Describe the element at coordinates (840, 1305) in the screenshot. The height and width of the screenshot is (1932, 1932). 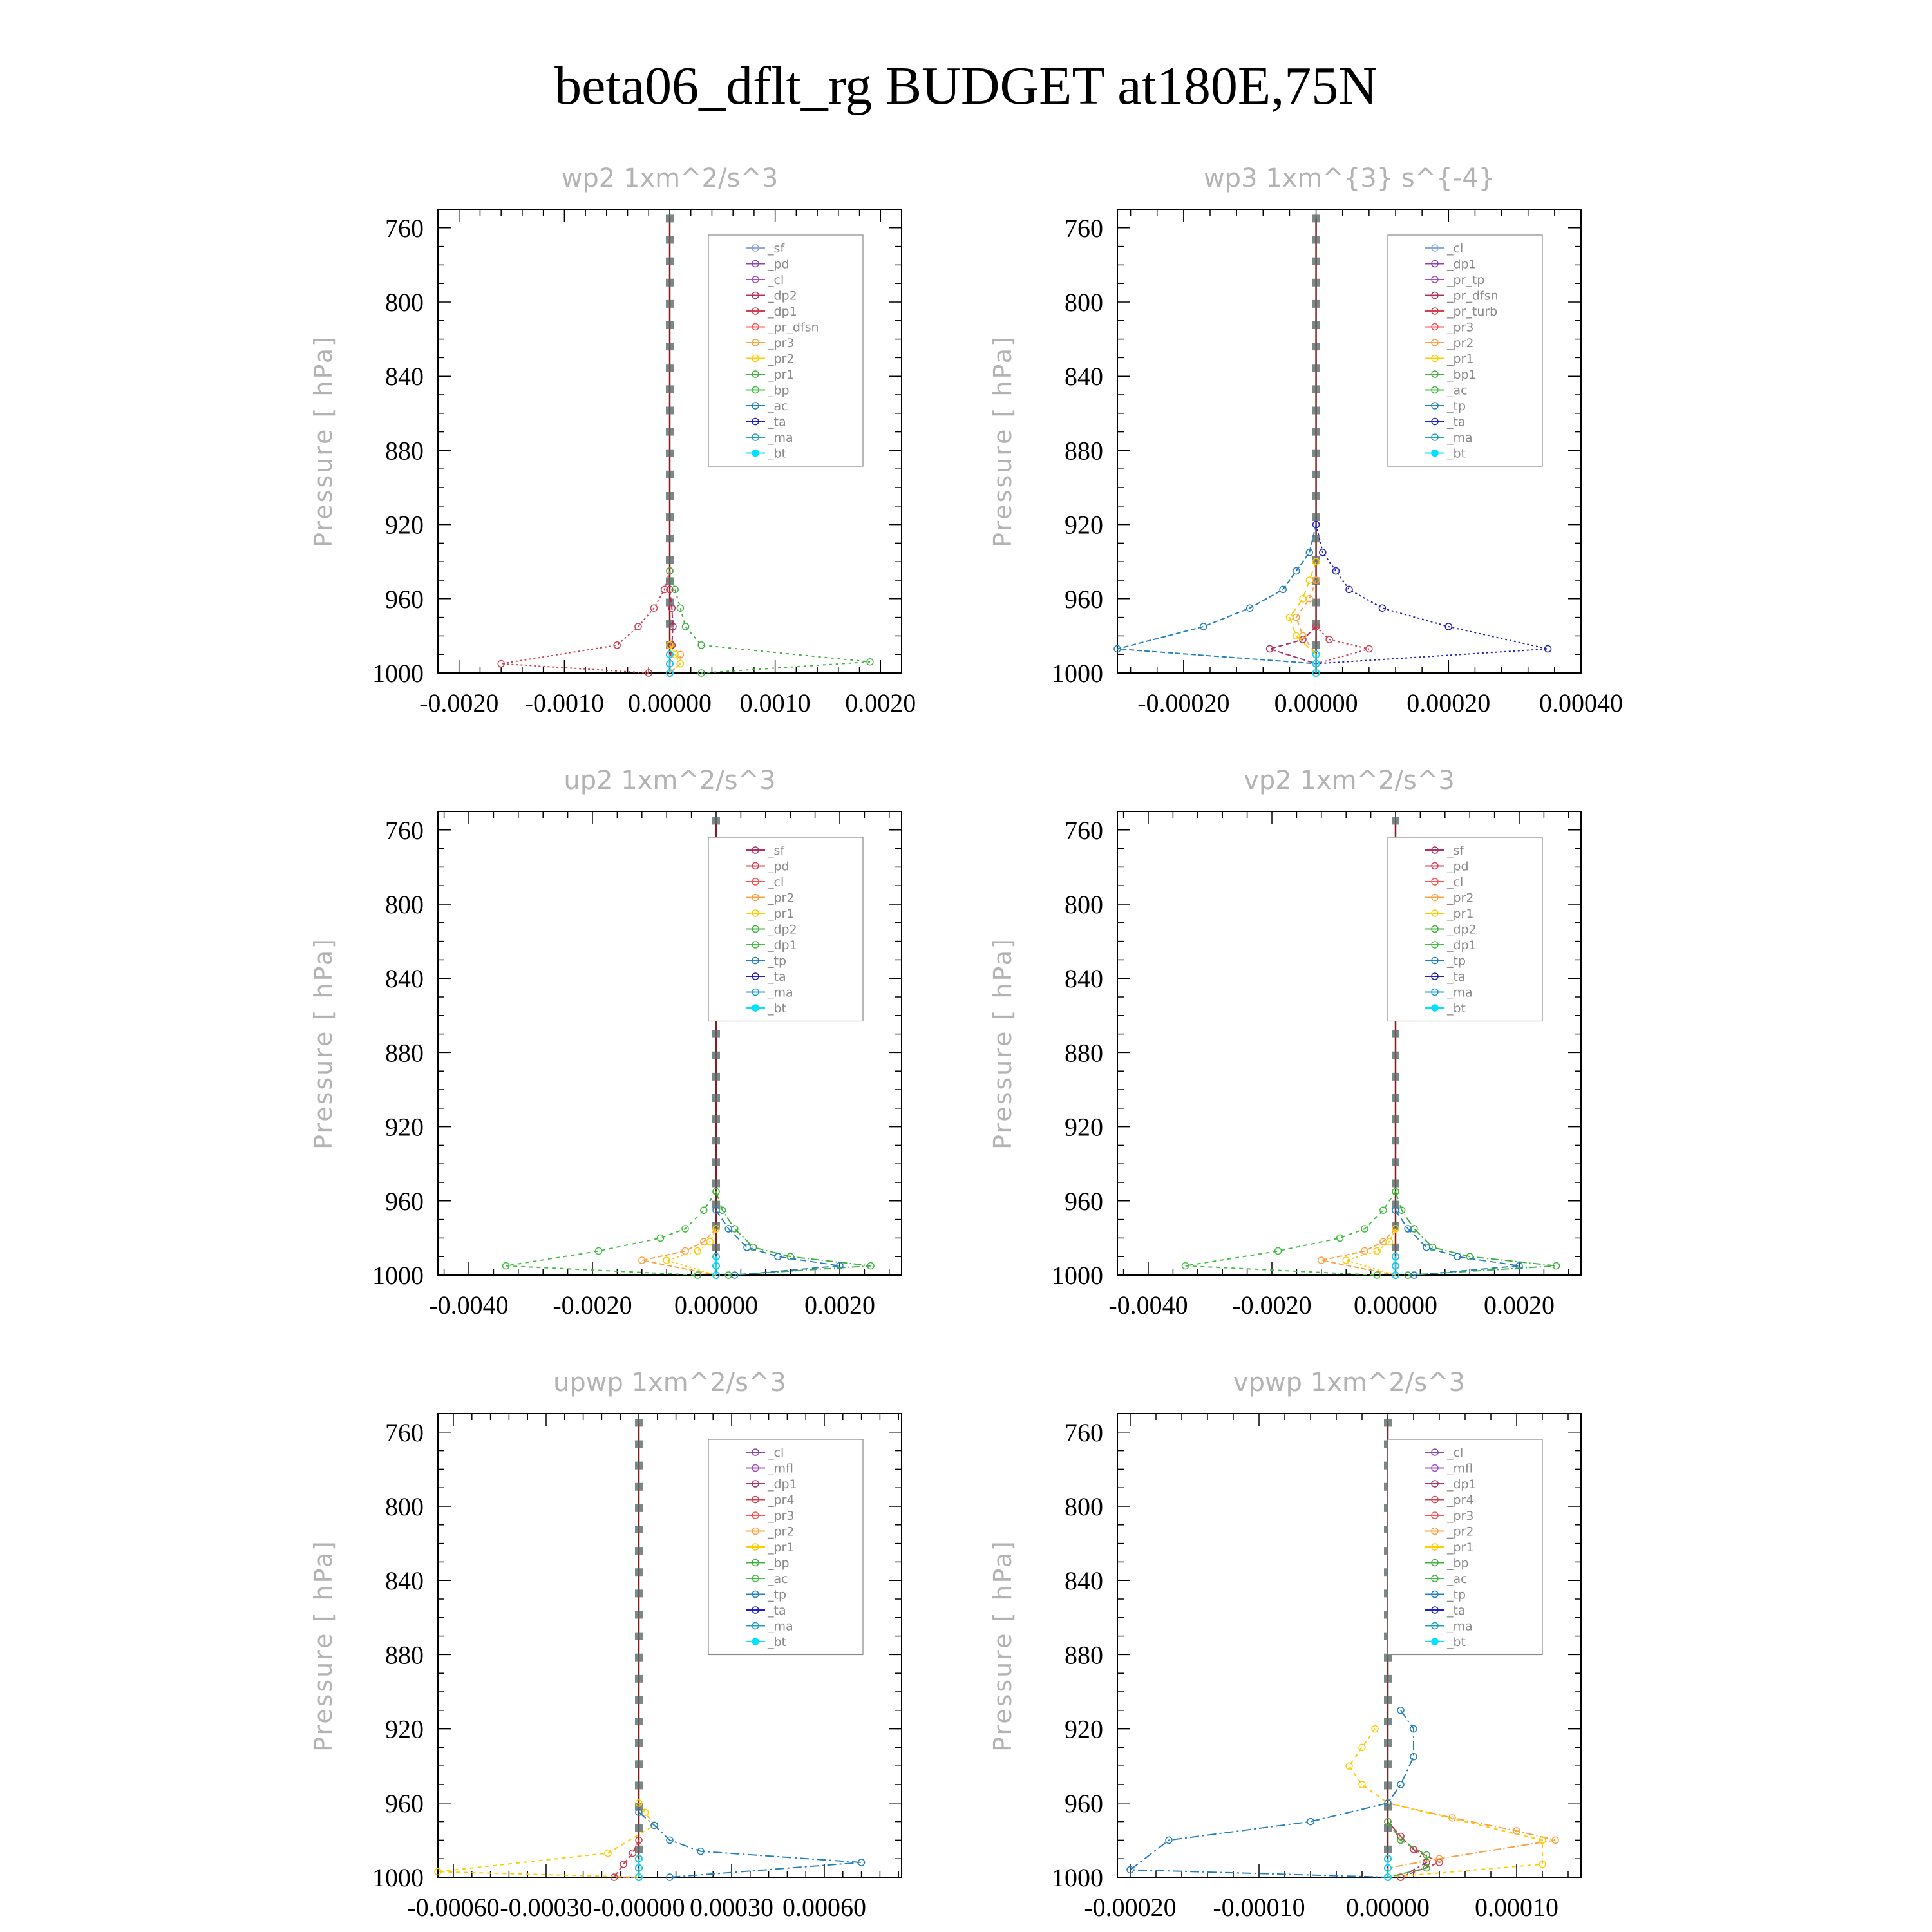
I see `x-tick-label: 0.0020` at that location.